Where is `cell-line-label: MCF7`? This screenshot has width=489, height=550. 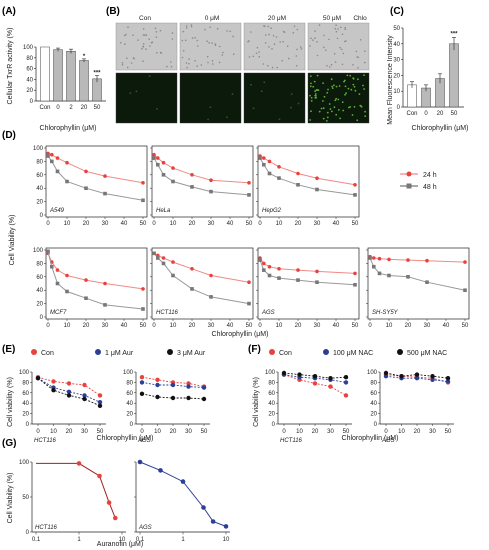 cell-line-label: MCF7 is located at coordinates (58, 313).